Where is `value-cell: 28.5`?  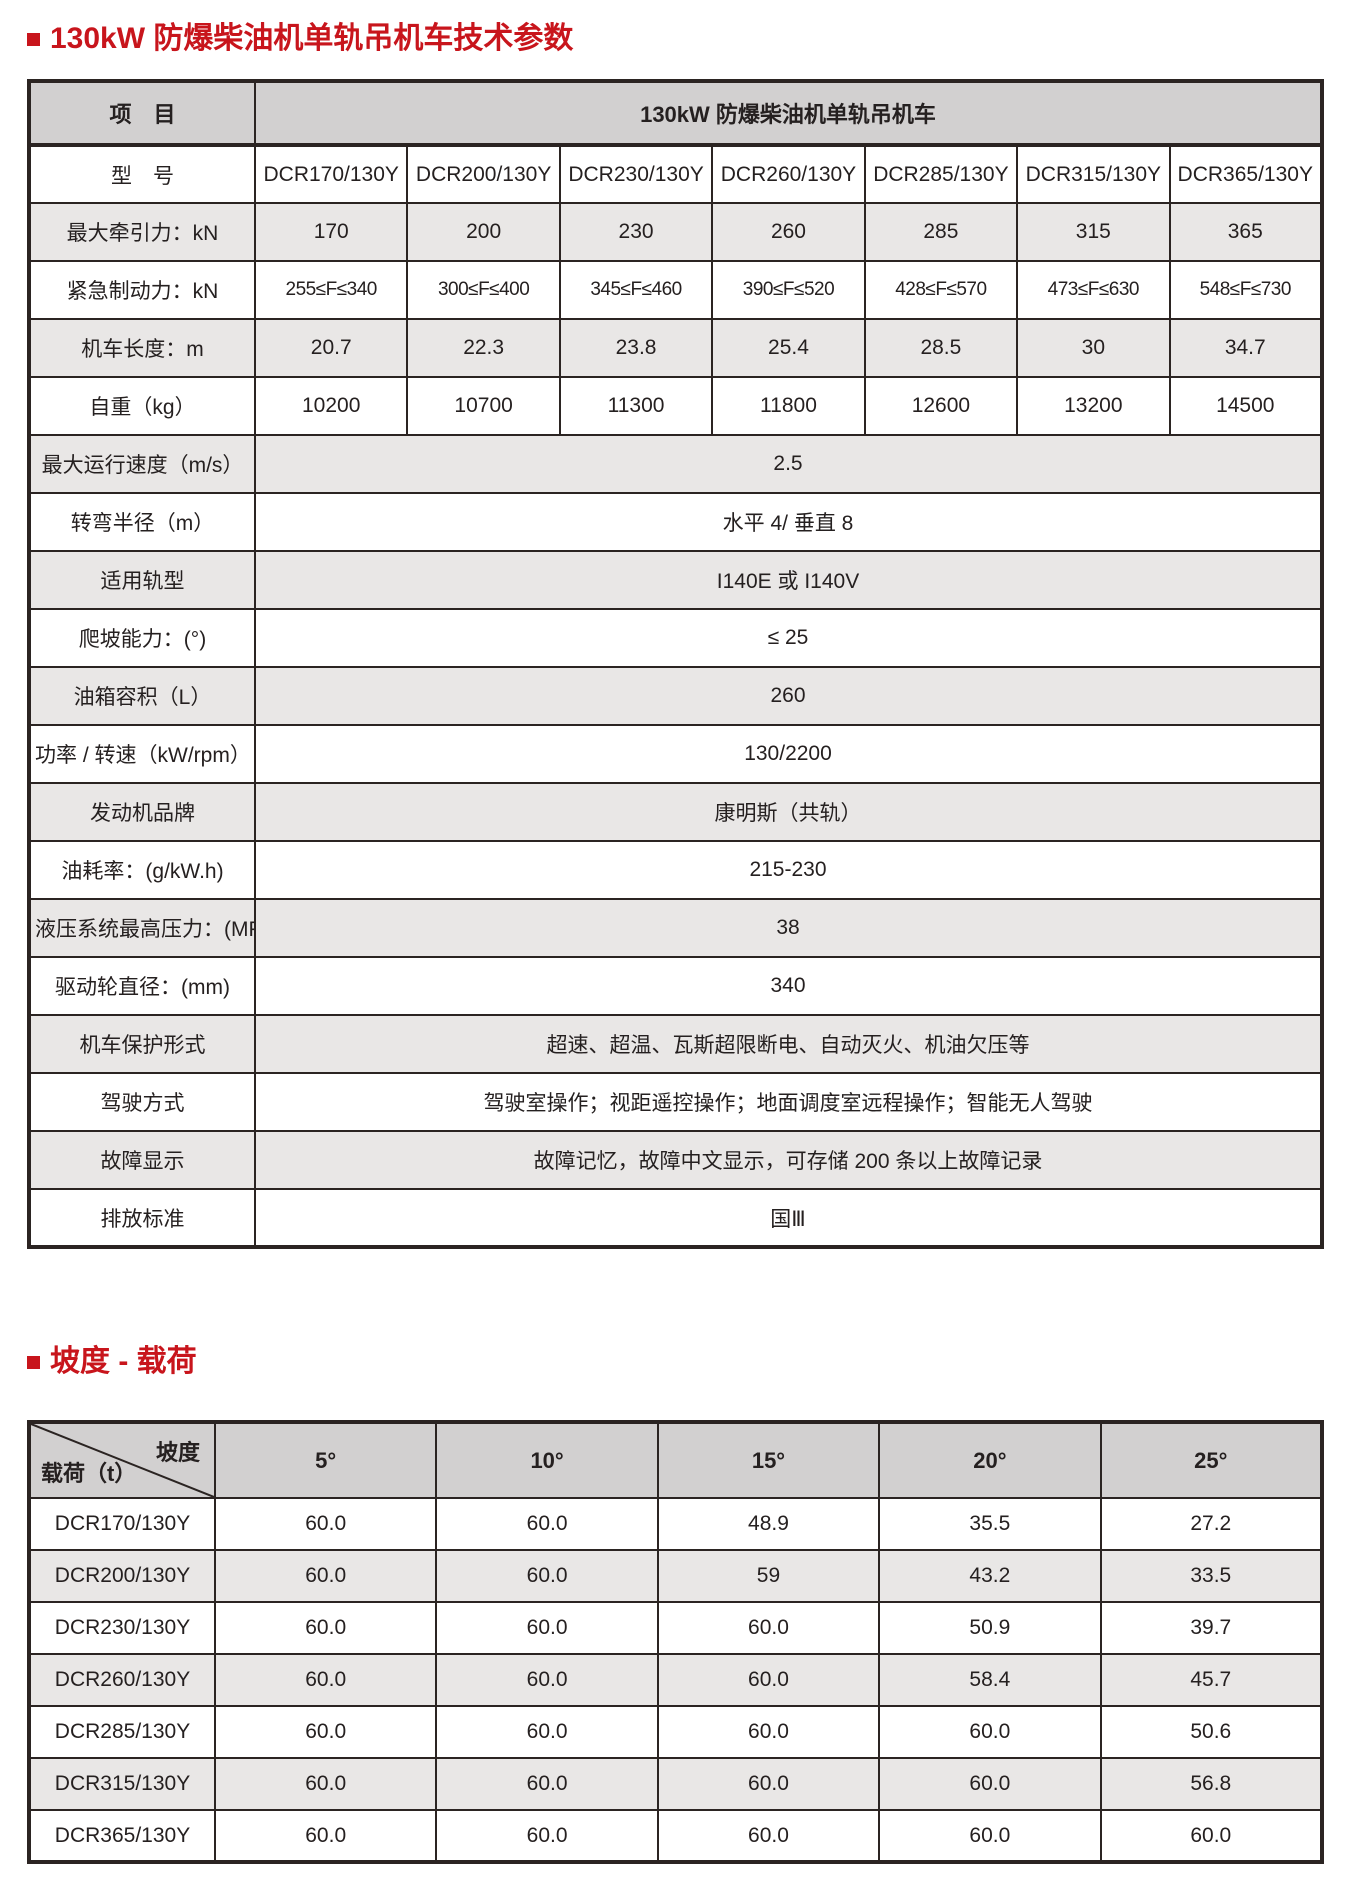 value-cell: 28.5 is located at coordinates (941, 348).